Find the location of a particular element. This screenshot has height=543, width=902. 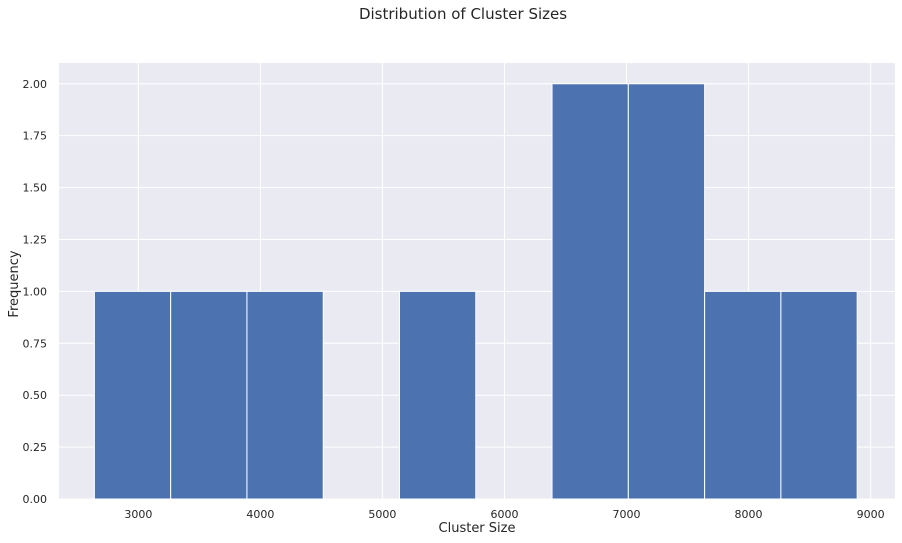

y-tick-label: 0.50 is located at coordinates (35, 395).